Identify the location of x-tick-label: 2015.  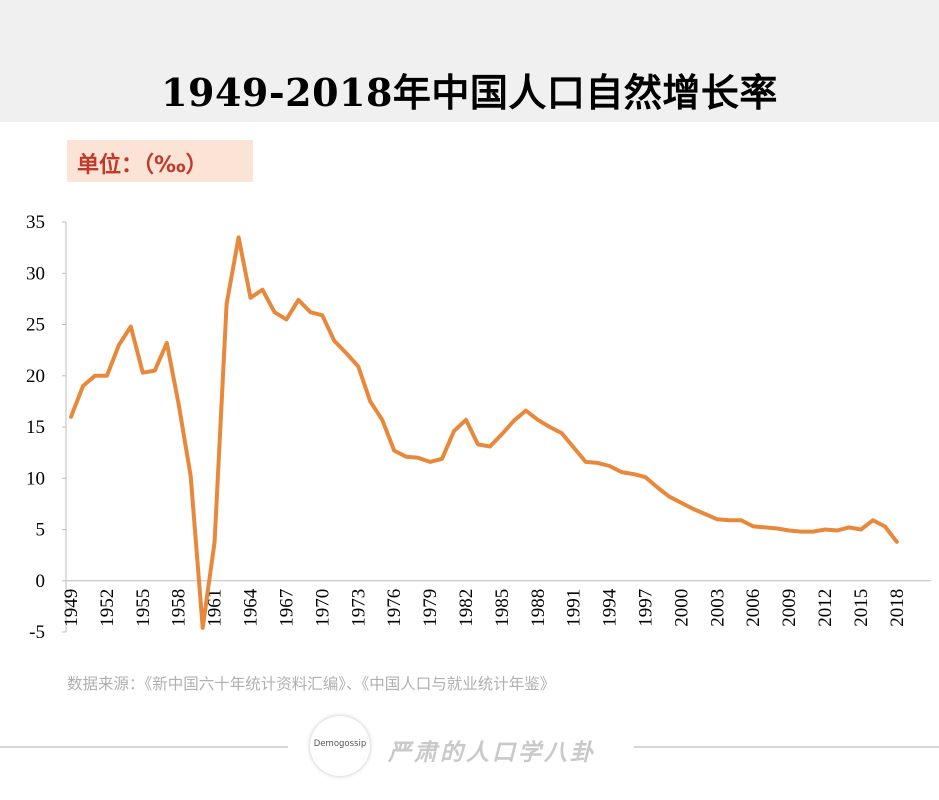
(861, 608).